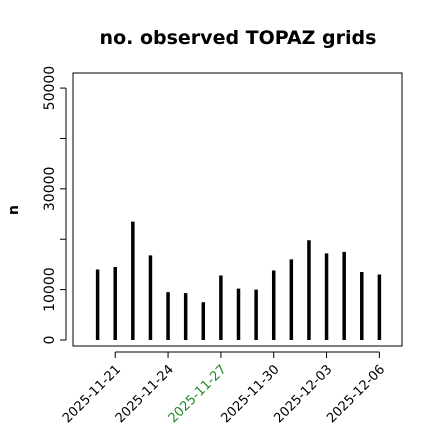 The image size is (440, 440). What do you see at coordinates (50, 289) in the screenshot?
I see `y-tick-label: 10000` at bounding box center [50, 289].